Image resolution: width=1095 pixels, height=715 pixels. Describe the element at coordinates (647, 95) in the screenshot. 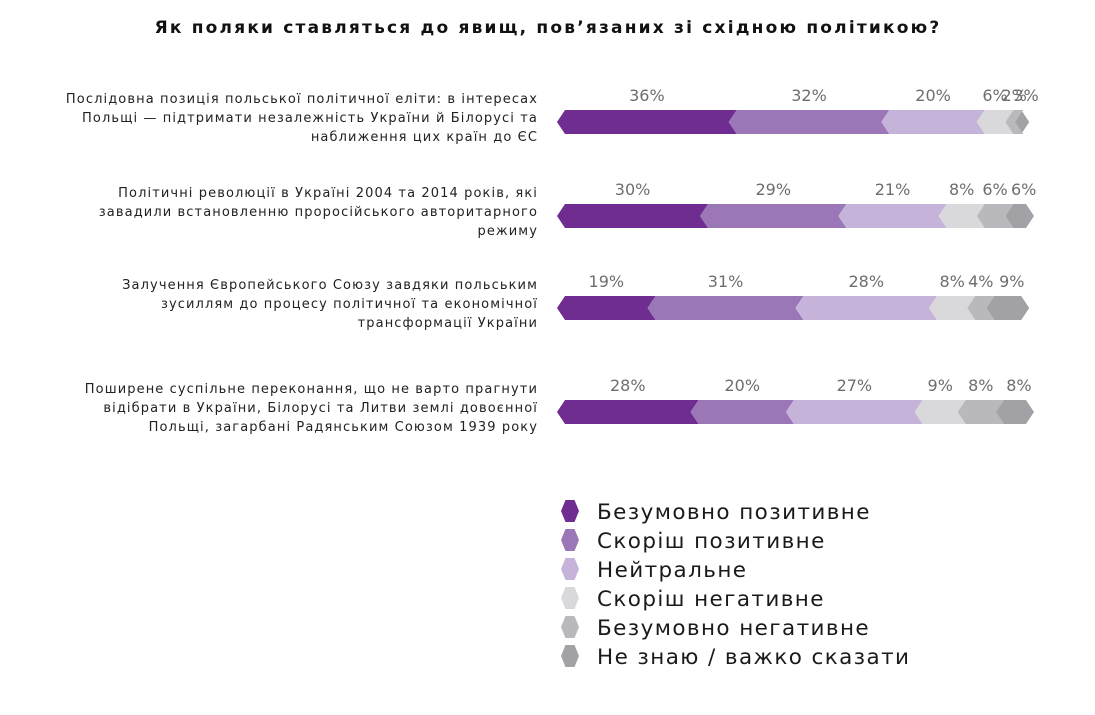

I see `data-label: 36%` at that location.